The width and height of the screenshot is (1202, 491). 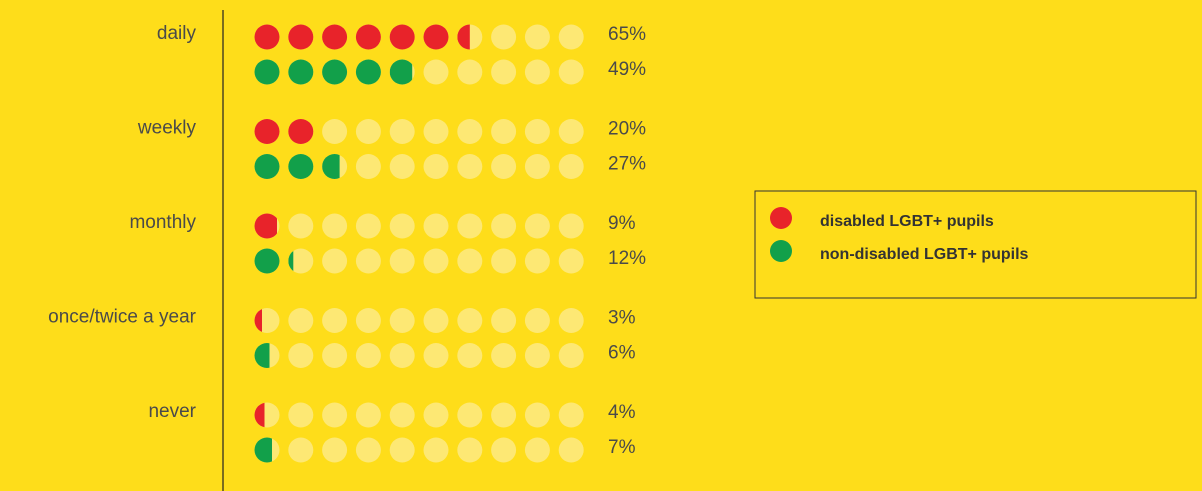 I want to click on value-label: 4%, so click(x=622, y=412).